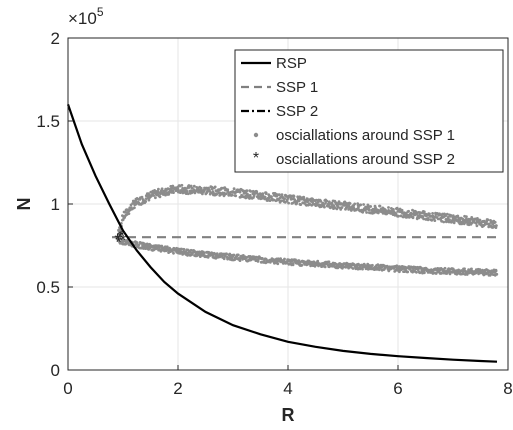 This screenshot has height=430, width=513. I want to click on x-tick-label: 2, so click(177, 388).